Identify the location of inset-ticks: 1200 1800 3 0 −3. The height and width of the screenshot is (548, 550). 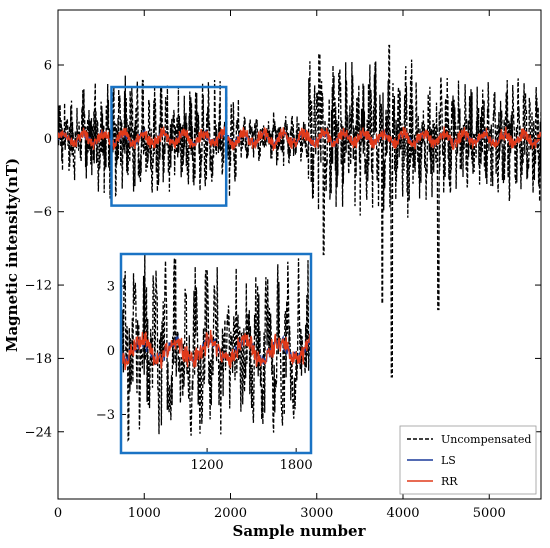
(204, 376).